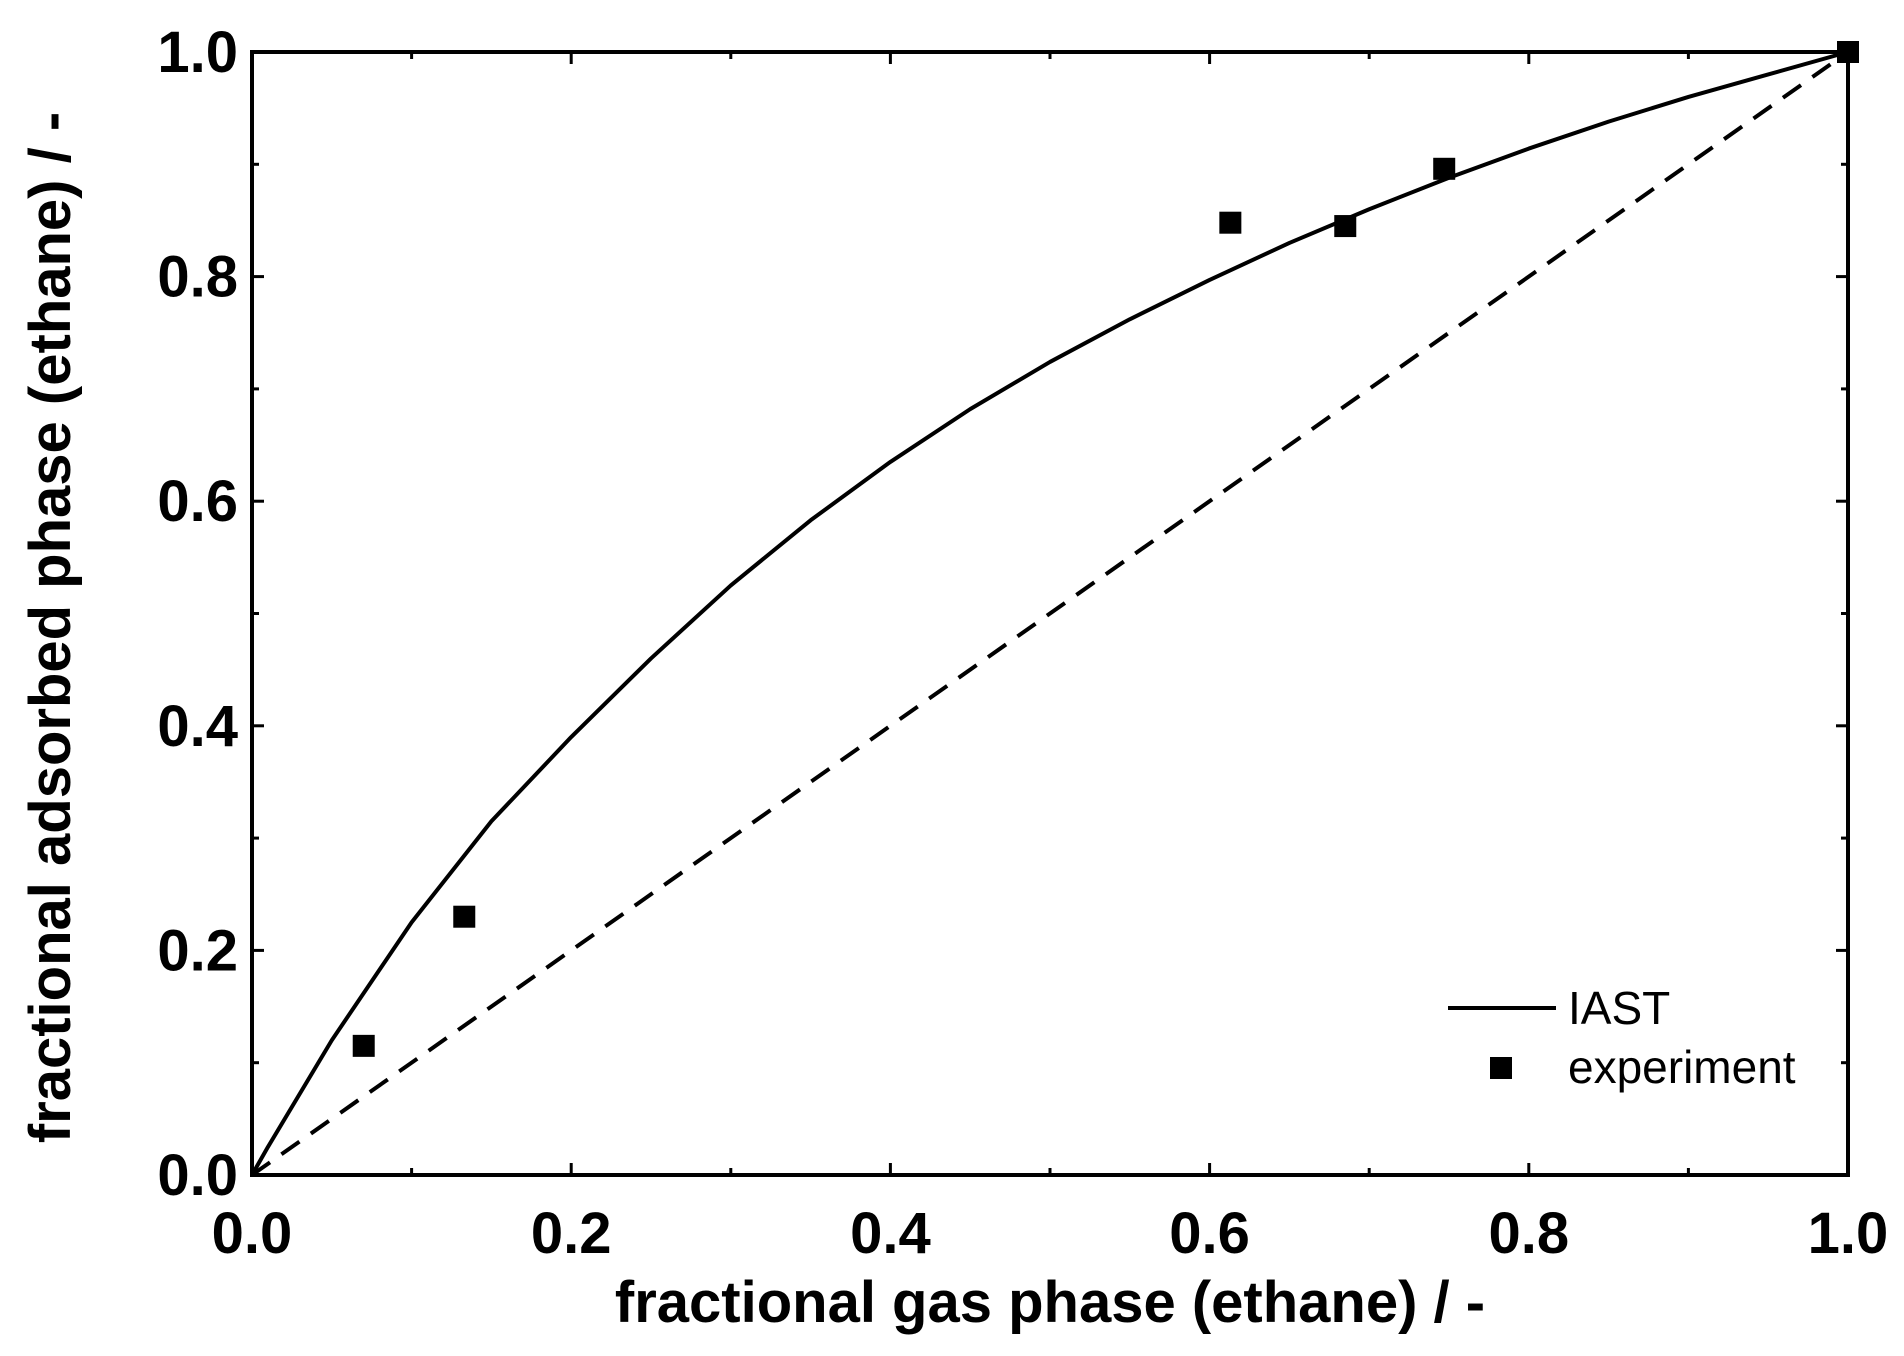  What do you see at coordinates (197, 726) in the screenshot?
I see `y-tick-label-2: 0.4` at bounding box center [197, 726].